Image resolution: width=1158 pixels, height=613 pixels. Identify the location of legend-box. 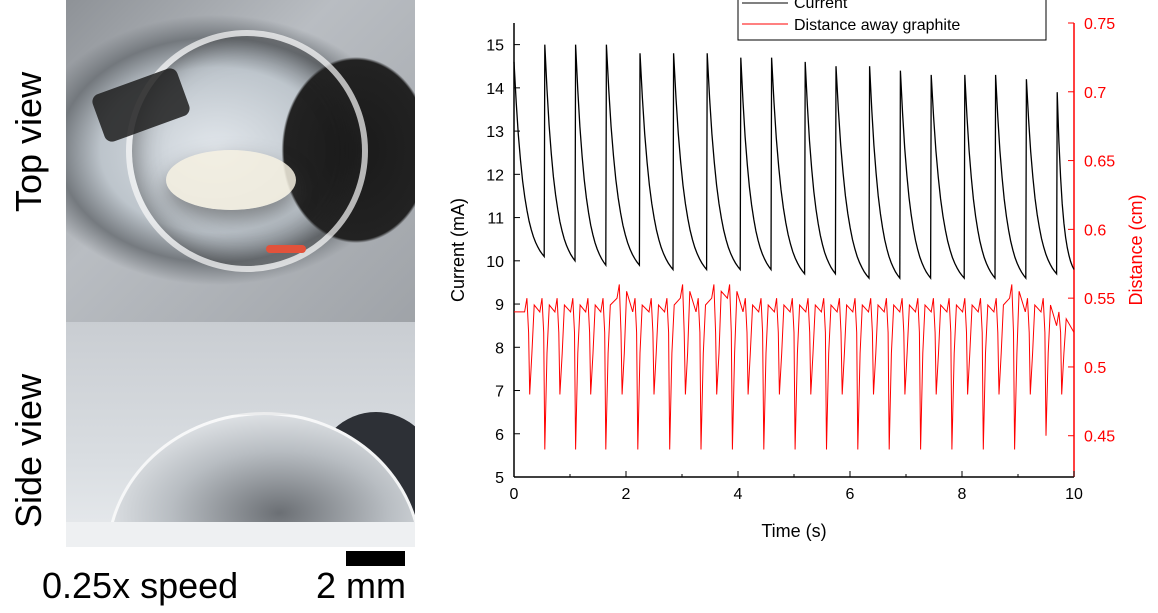
(892, 20).